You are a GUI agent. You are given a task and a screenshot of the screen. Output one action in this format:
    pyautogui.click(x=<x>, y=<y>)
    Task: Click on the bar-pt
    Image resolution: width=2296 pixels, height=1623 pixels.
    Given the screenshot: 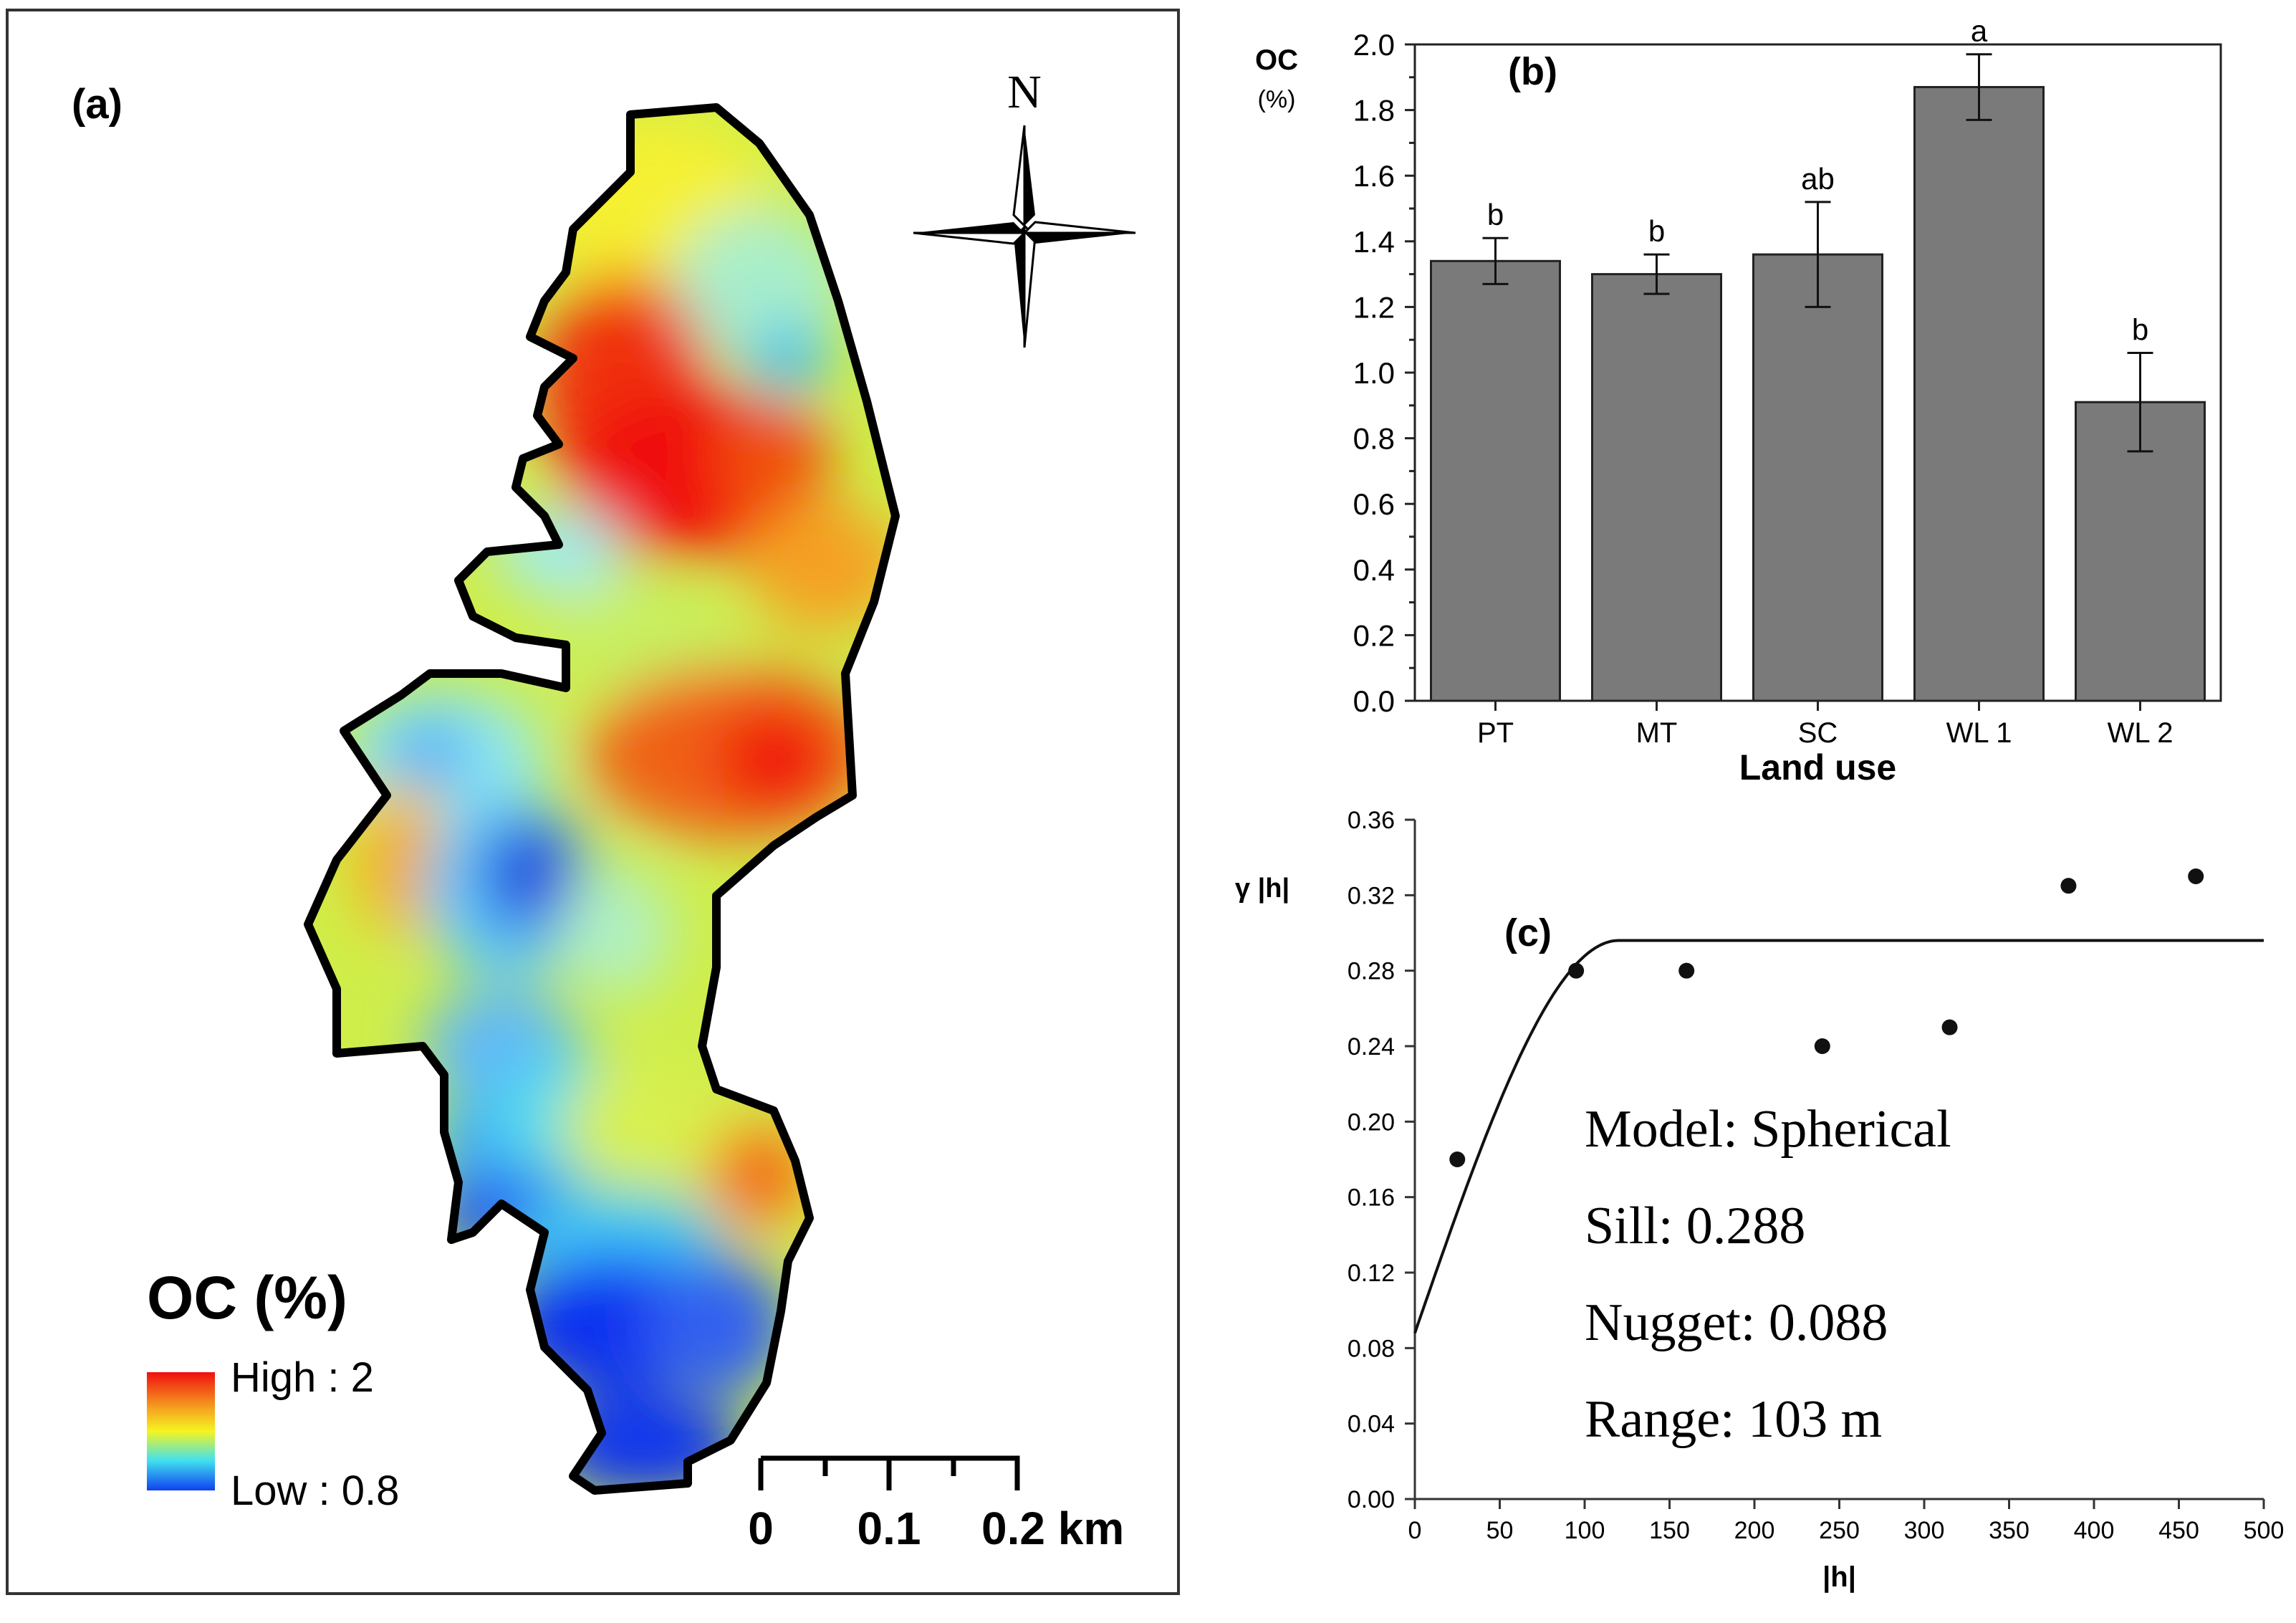 What is the action you would take?
    pyautogui.click(x=1496, y=480)
    